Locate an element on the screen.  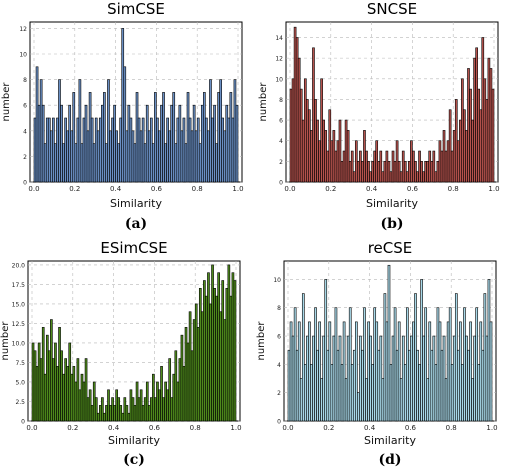
x-tick-label: 1.0 is located at coordinates (237, 189).